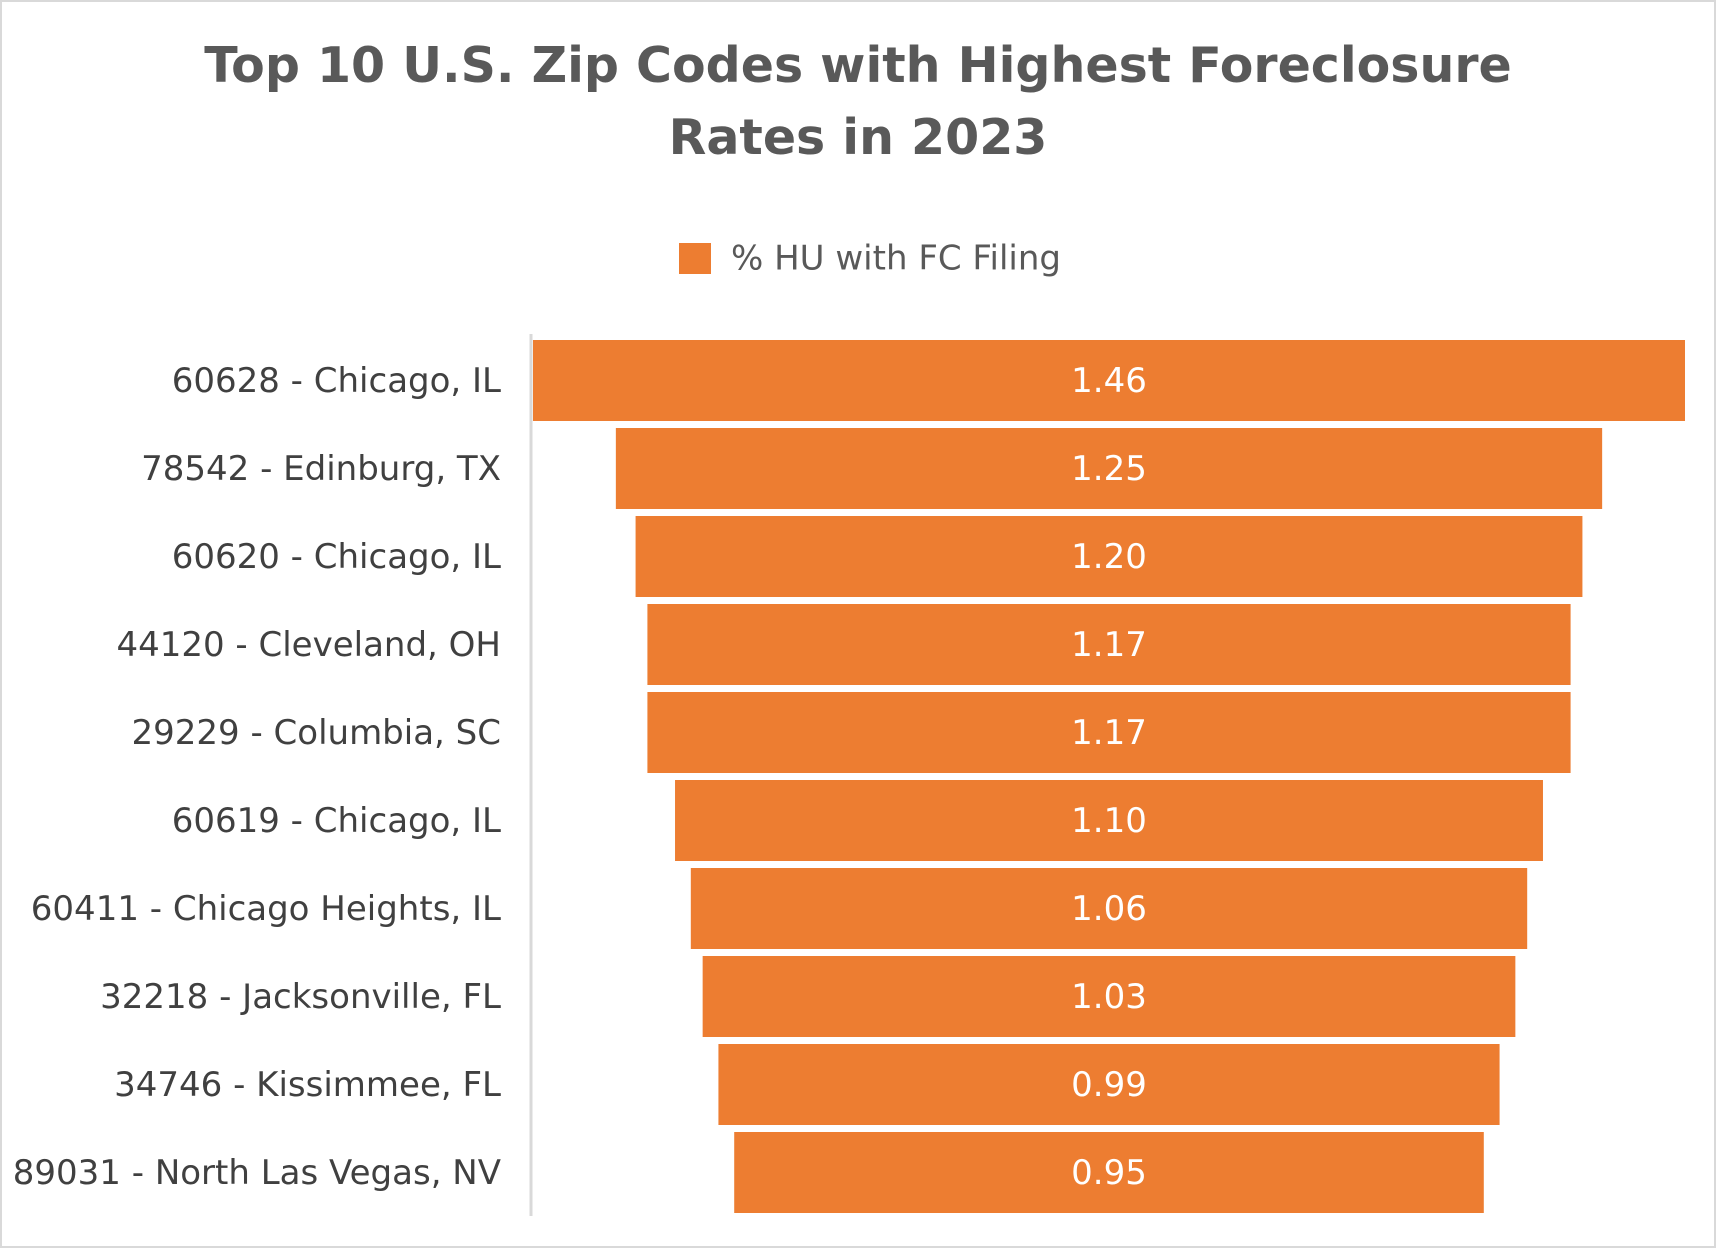  I want to click on value-label: 0.99, so click(1109, 1085).